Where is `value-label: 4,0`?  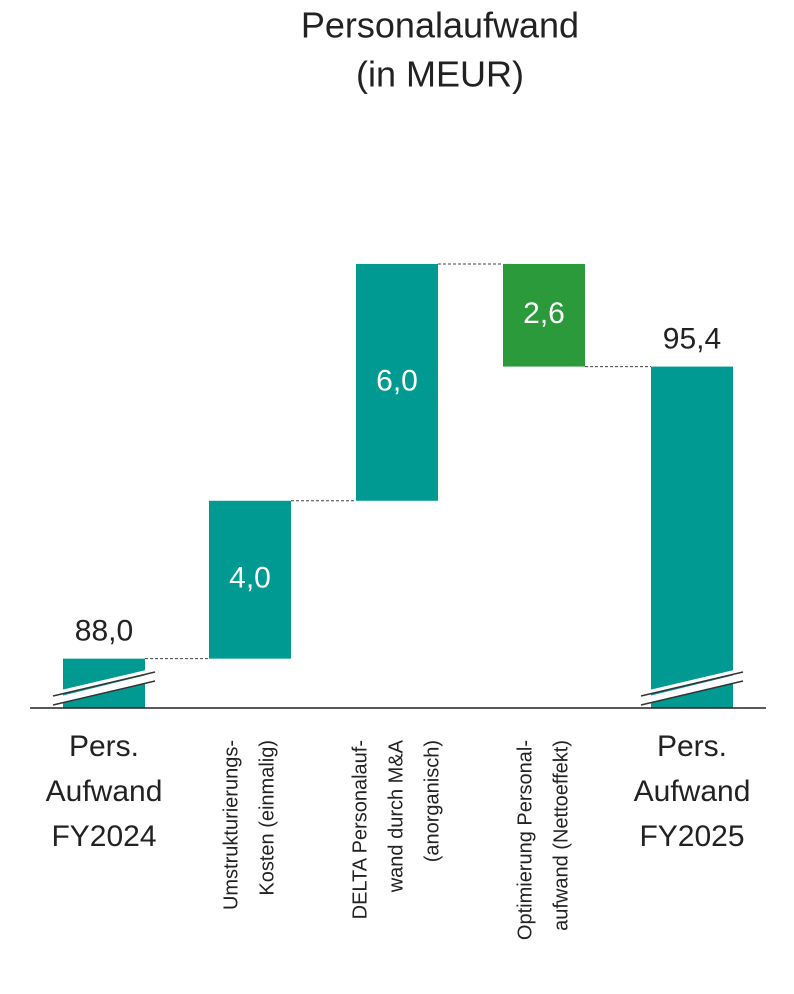 value-label: 4,0 is located at coordinates (250, 578).